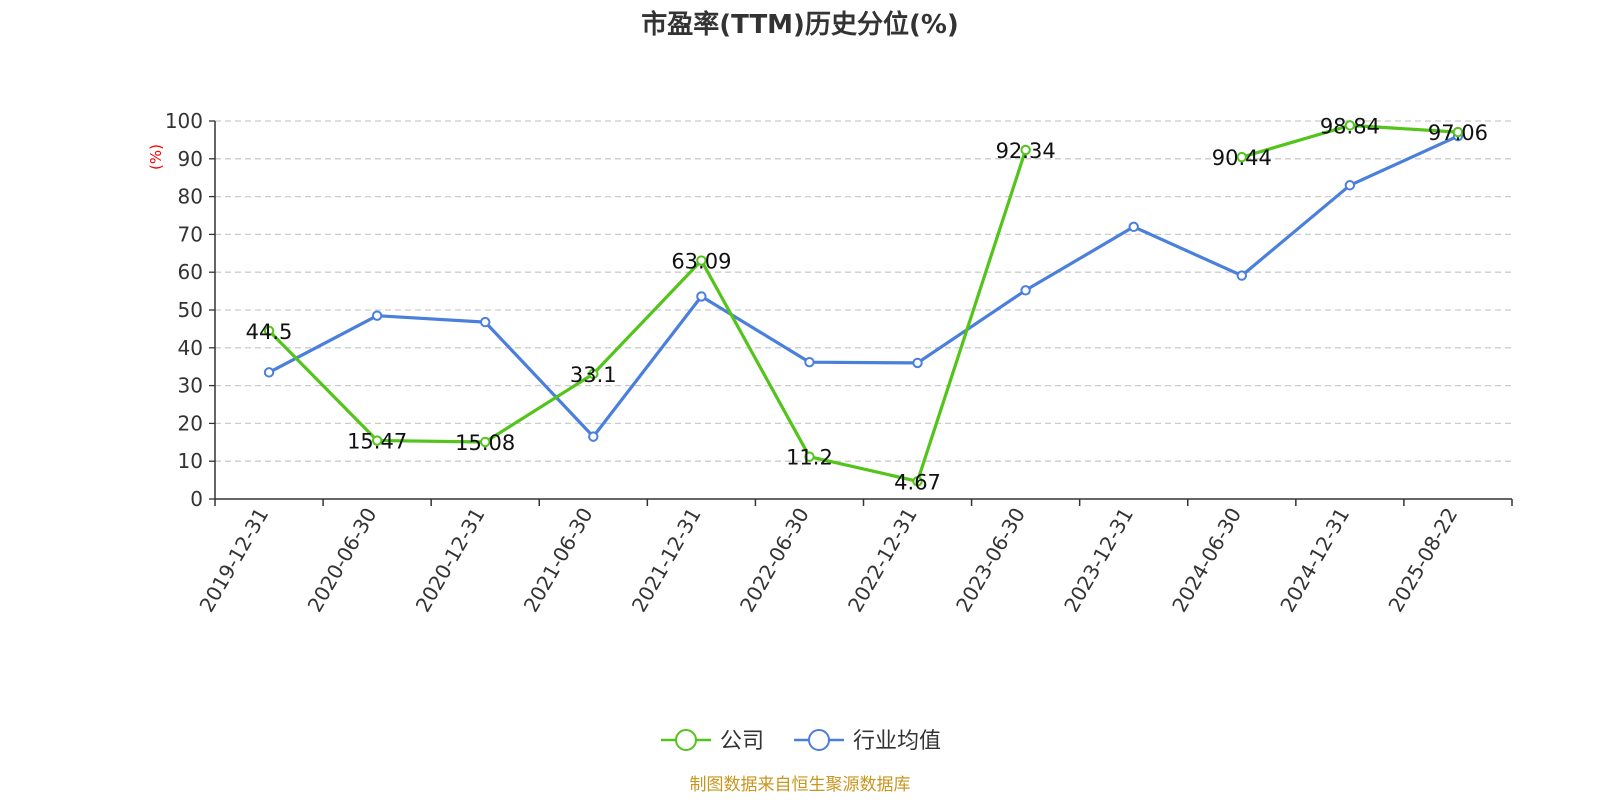 Image resolution: width=1600 pixels, height=804 pixels. I want to click on y-tick-label: 30, so click(190, 386).